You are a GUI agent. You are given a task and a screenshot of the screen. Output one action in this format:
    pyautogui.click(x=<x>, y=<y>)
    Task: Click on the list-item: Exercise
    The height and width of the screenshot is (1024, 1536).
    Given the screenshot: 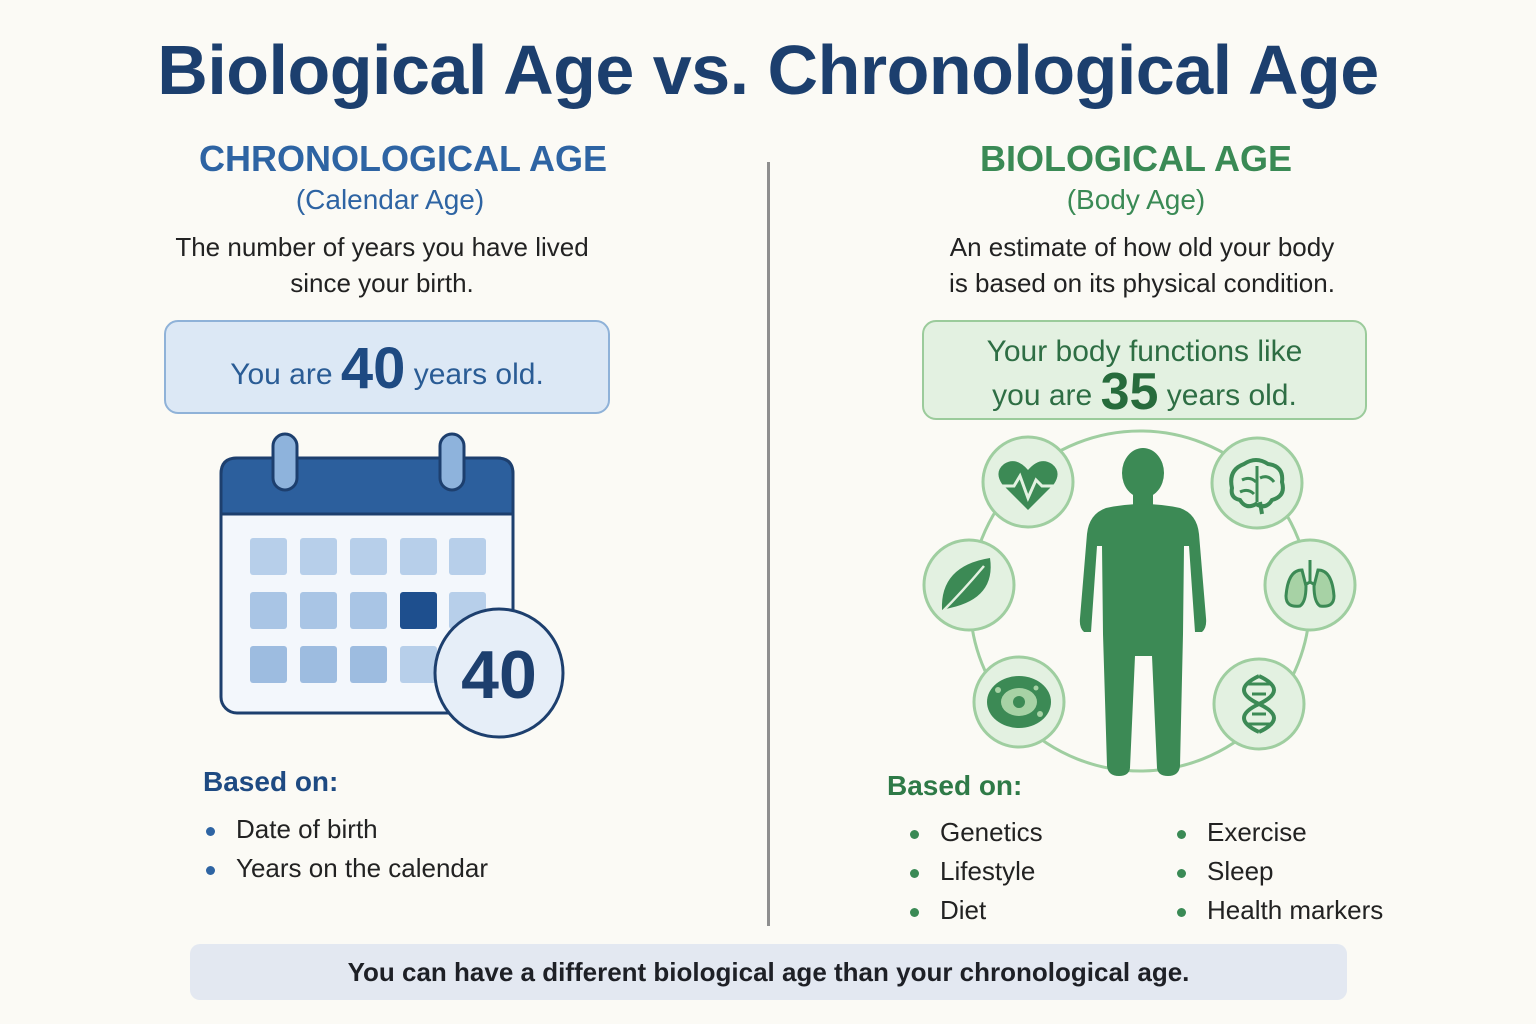 What is the action you would take?
    pyautogui.click(x=1278, y=836)
    